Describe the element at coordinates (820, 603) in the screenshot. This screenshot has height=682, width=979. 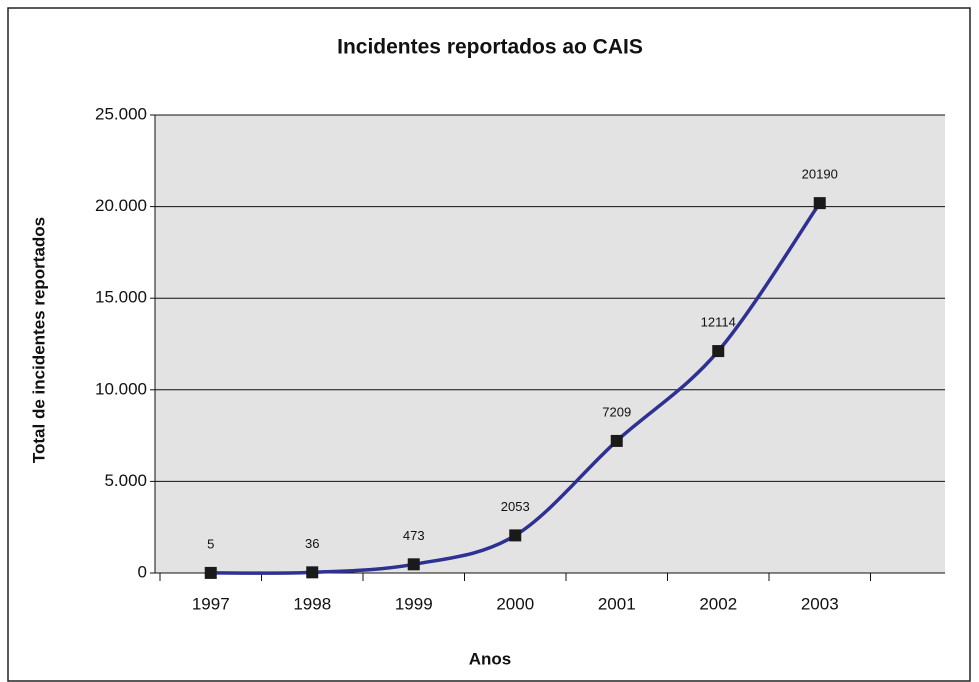
I see `x-tick-label: 2003` at that location.